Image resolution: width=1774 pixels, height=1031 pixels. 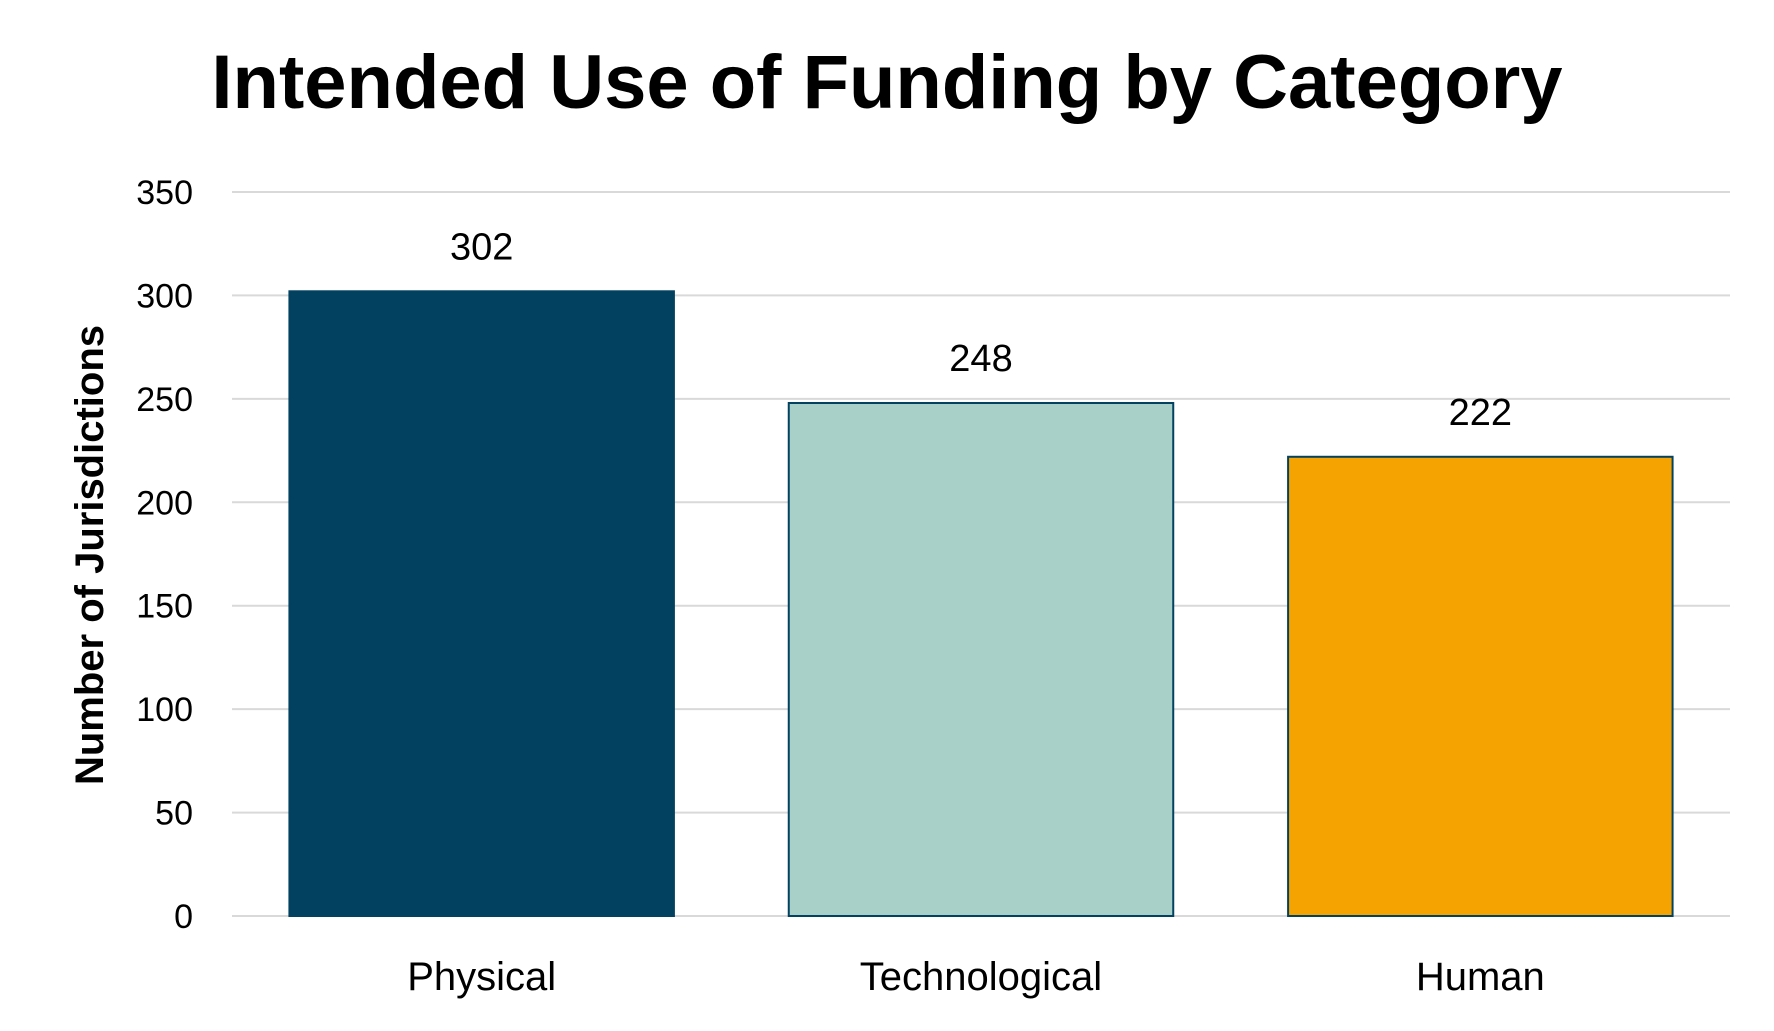 What do you see at coordinates (981, 977) in the screenshot?
I see `x-category-label-technological: Technological` at bounding box center [981, 977].